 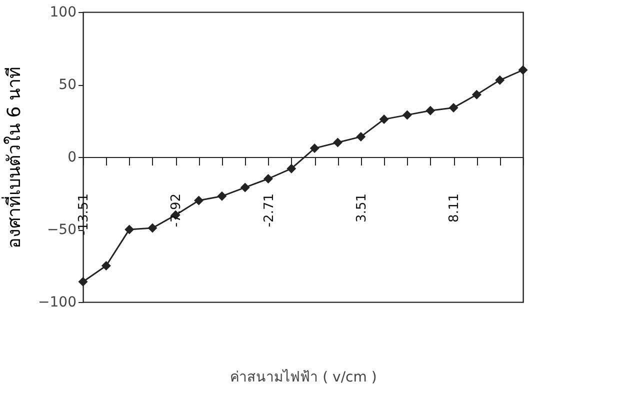 What do you see at coordinates (362, 208) in the screenshot?
I see `x-tick-label: 3.51` at bounding box center [362, 208].